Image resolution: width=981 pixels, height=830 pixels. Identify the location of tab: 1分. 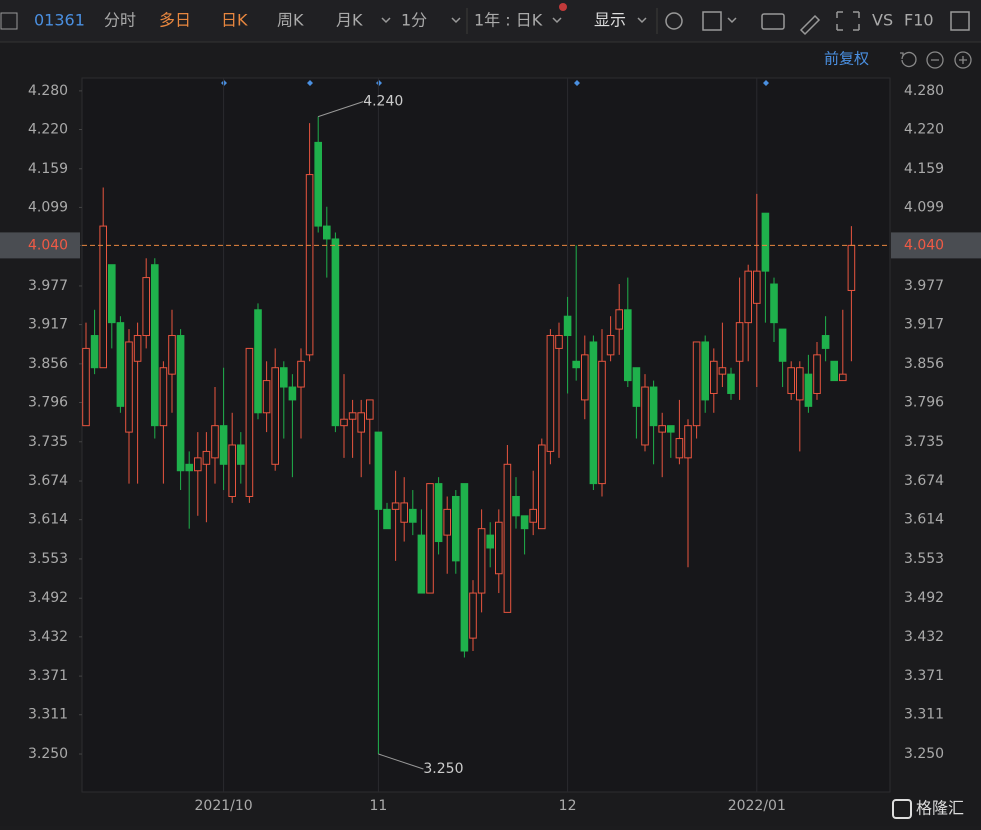
(414, 20).